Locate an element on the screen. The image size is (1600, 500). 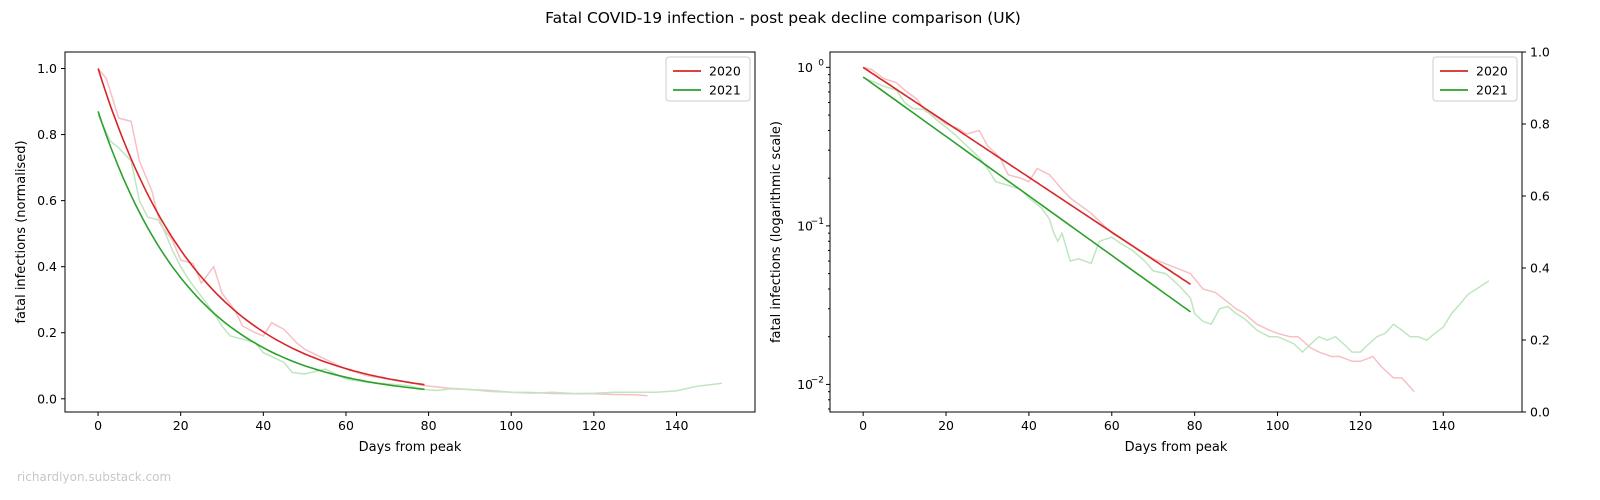
right-y-tick-label: 1.0 is located at coordinates (1540, 52).